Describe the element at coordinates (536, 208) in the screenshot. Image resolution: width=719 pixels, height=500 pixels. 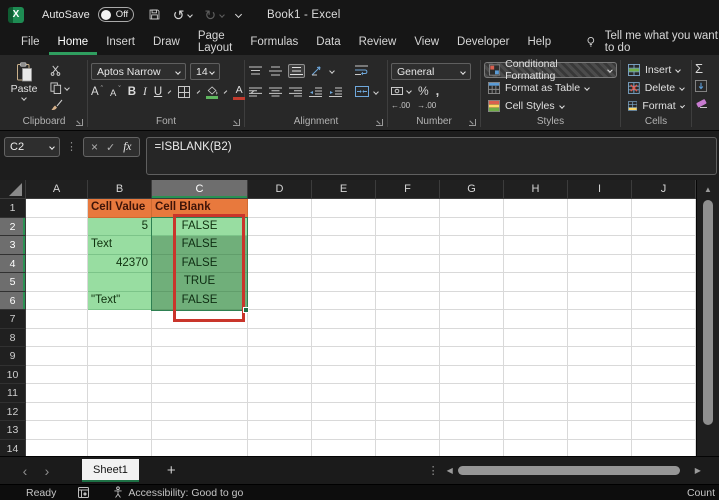
I see `cell-H1` at that location.